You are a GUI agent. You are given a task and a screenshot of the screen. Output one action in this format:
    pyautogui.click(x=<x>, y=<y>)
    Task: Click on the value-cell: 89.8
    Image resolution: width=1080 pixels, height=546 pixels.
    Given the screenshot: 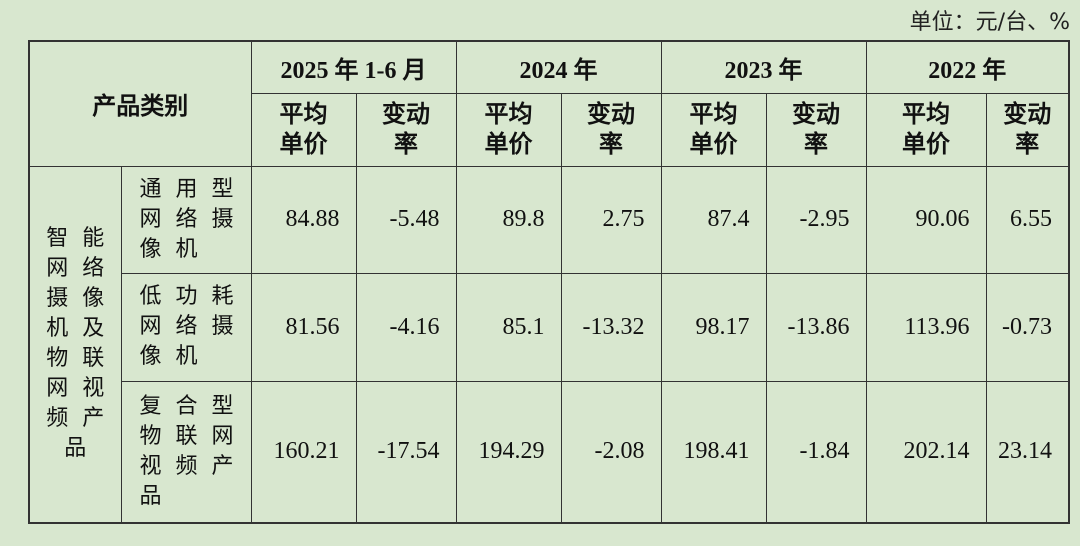 What is the action you would take?
    pyautogui.click(x=508, y=219)
    